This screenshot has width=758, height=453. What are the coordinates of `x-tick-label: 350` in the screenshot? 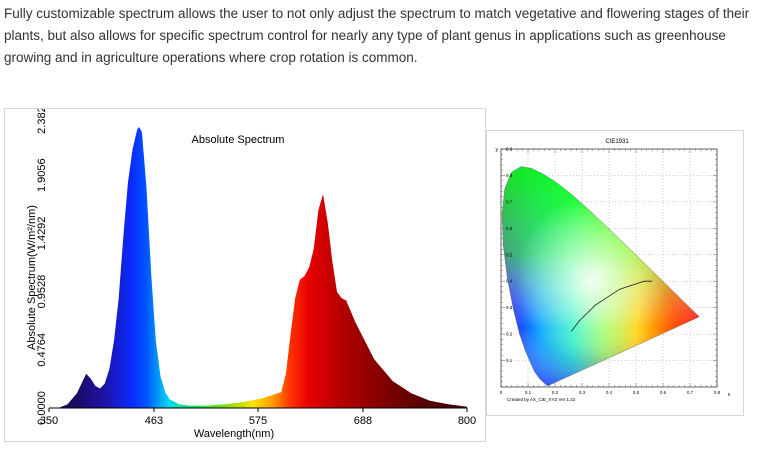 It's located at (49, 421).